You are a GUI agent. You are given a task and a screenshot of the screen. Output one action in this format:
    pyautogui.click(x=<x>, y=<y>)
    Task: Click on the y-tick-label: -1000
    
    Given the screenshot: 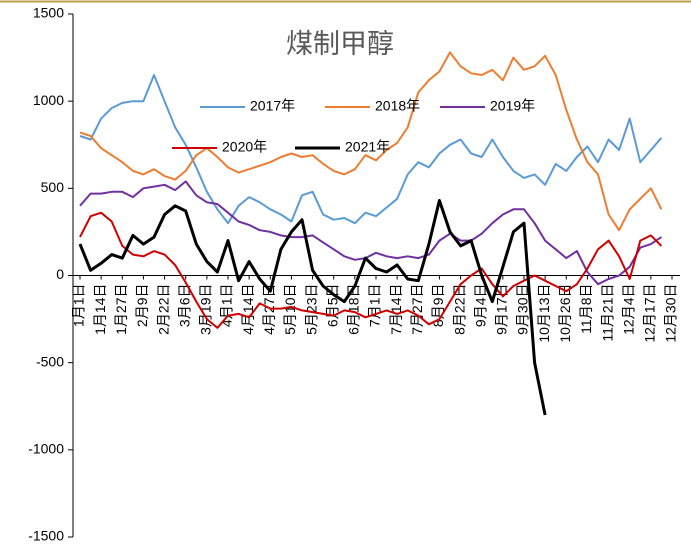 What is the action you would take?
    pyautogui.click(x=46, y=449)
    